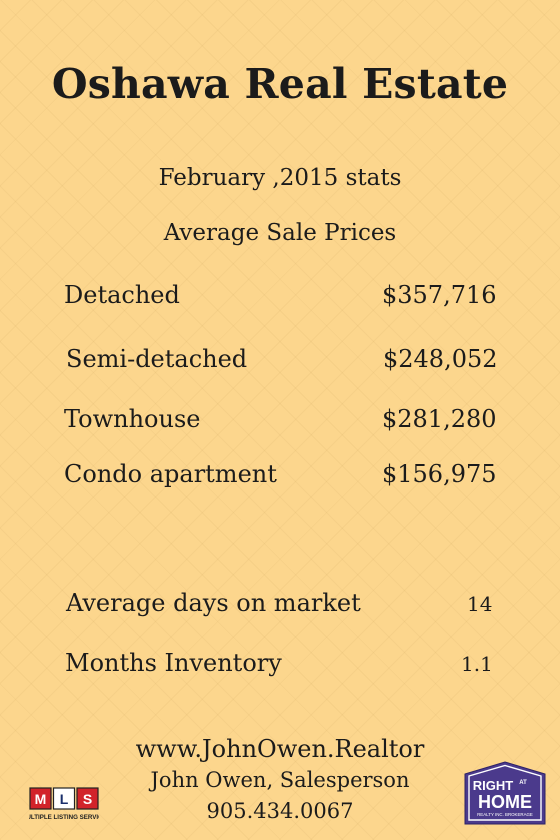 The image size is (560, 840). What do you see at coordinates (440, 359) in the screenshot?
I see `price-value-semi-detached: $248,052` at bounding box center [440, 359].